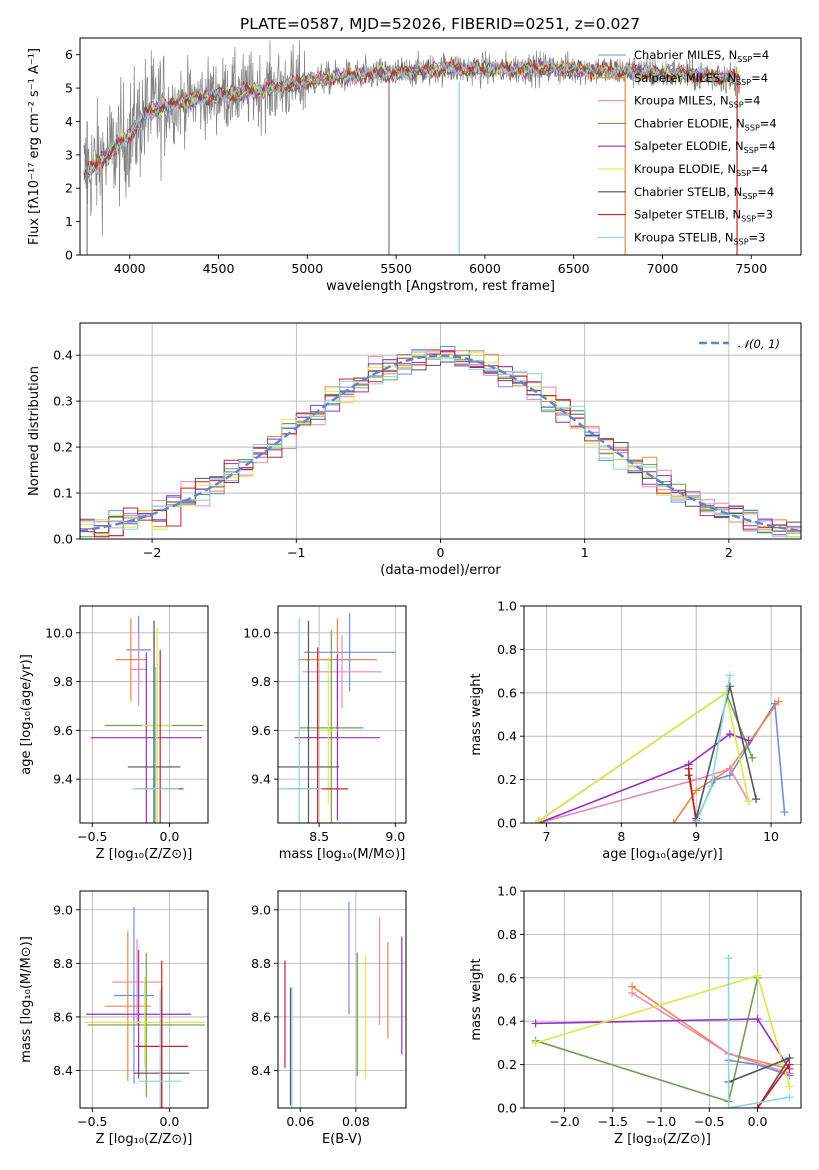  I want to click on y-tick-label: 0, so click(69, 255).